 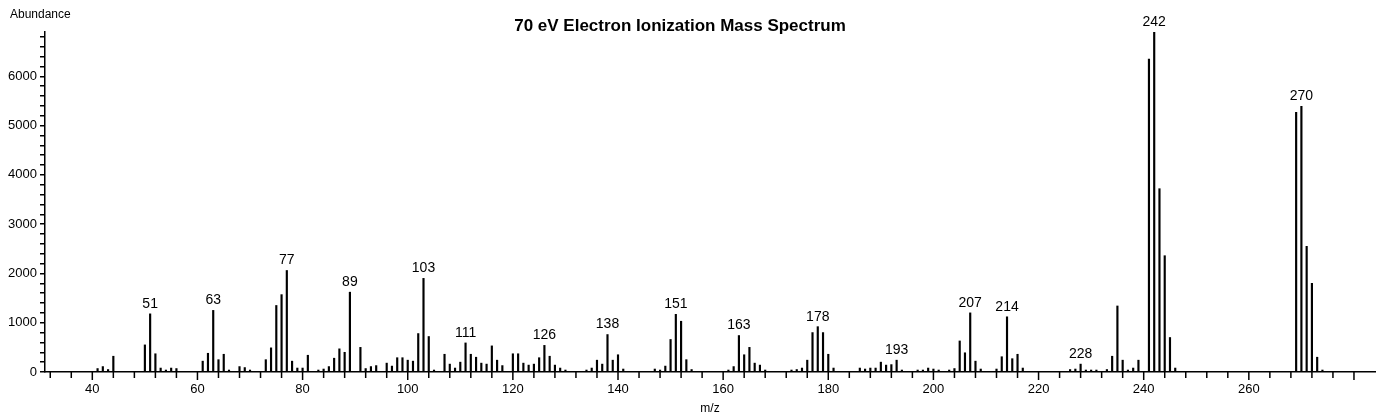 I want to click on annotation: 193, so click(x=896, y=349).